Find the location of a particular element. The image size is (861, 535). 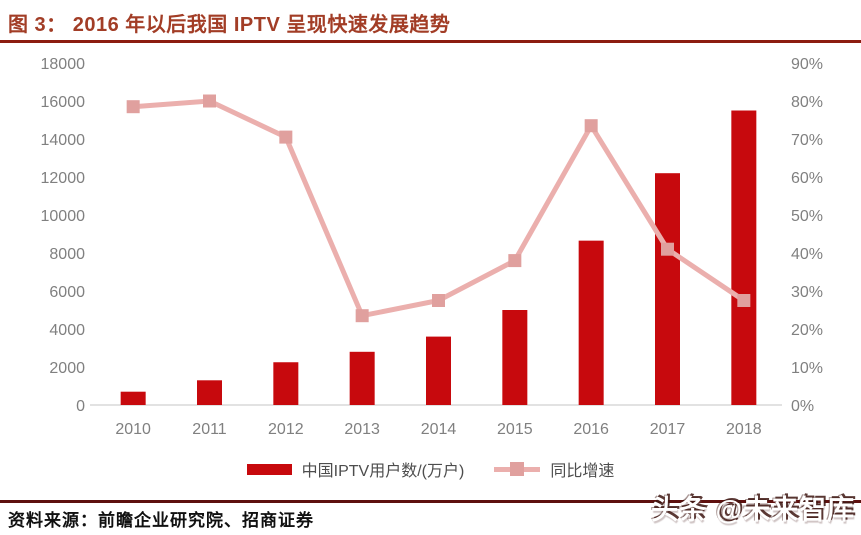

x-axis-label-2017: 2017 is located at coordinates (668, 429).